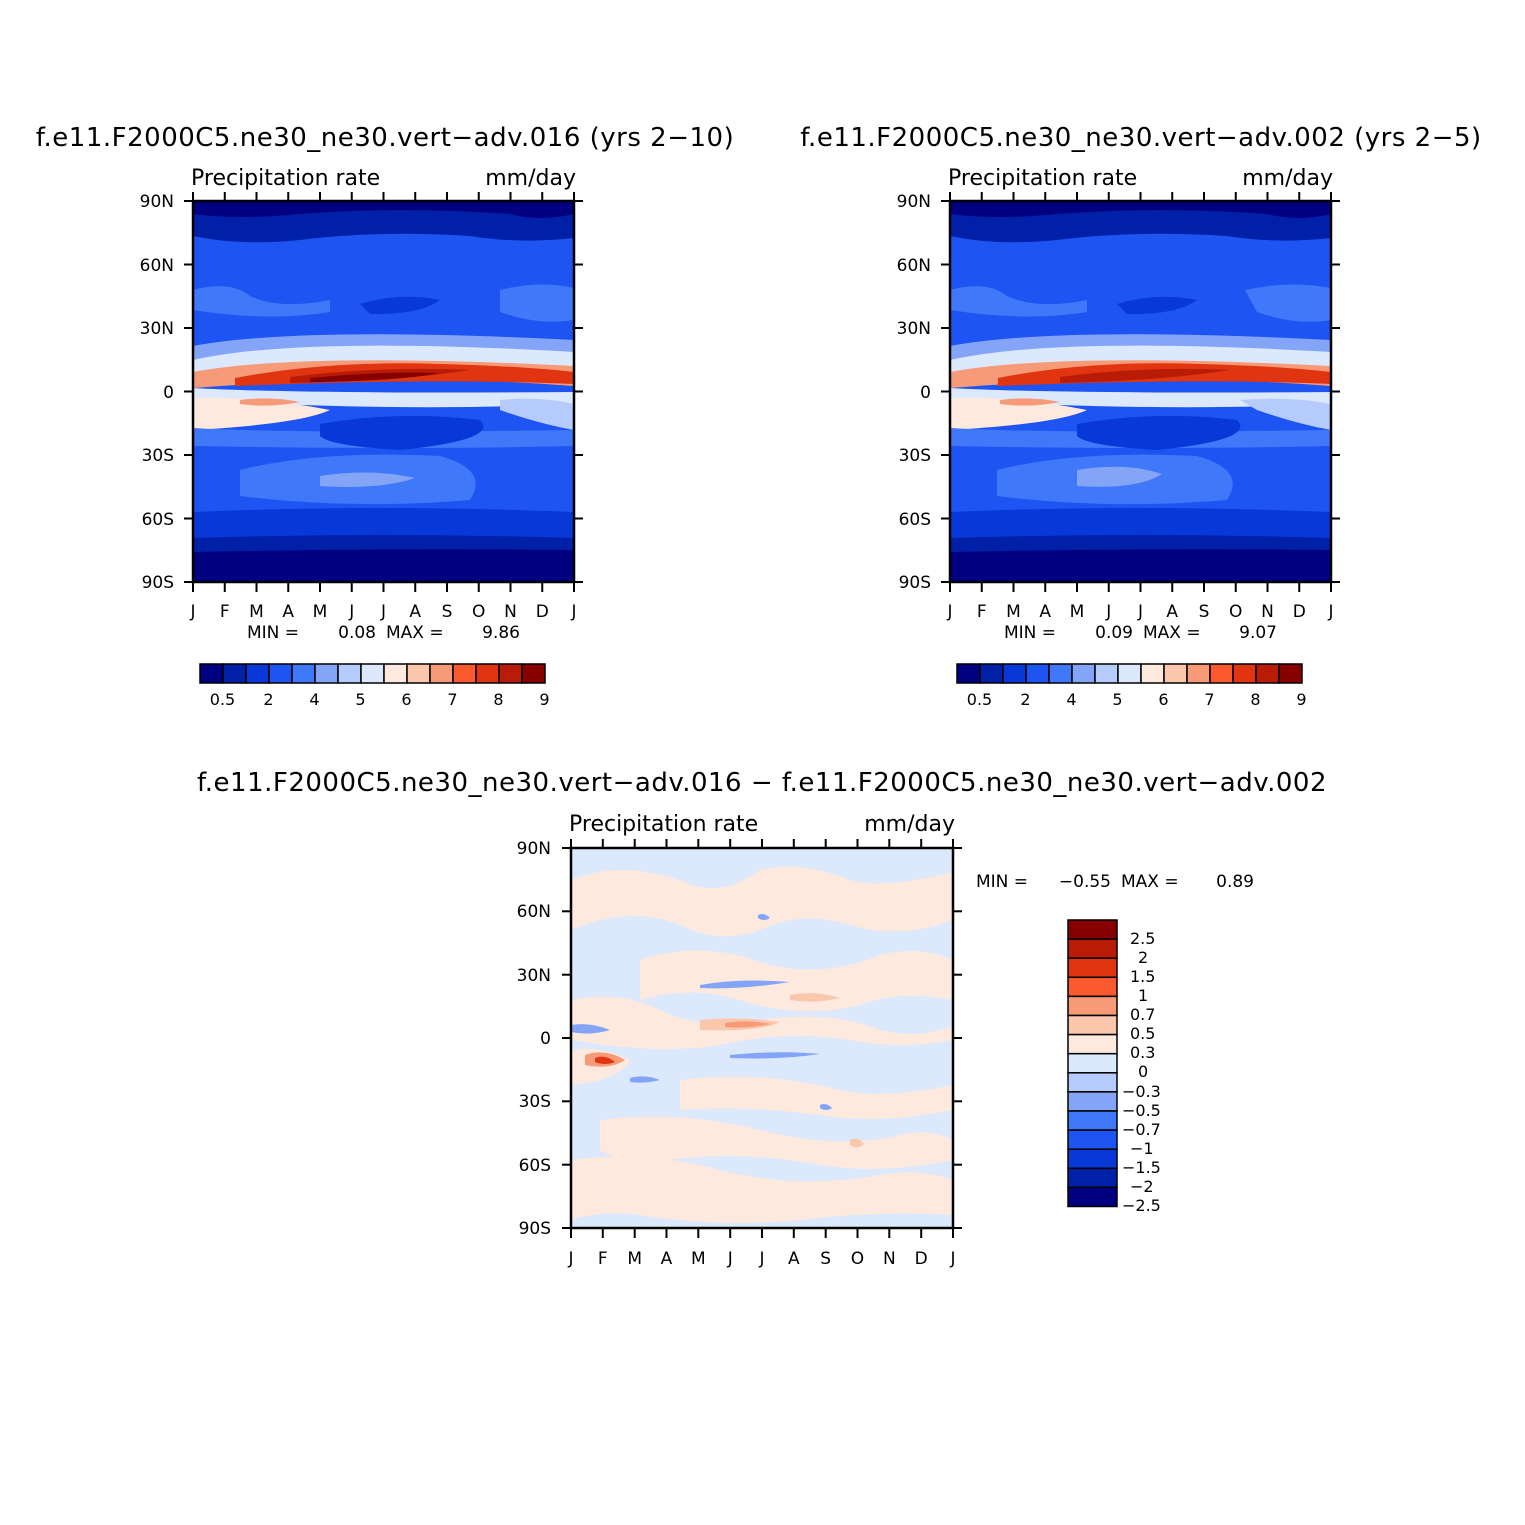 The image size is (1525, 1525). What do you see at coordinates (374, 686) in the screenshot?
I see `colorbar: 0.5 2 4 5 6 7 8 9` at bounding box center [374, 686].